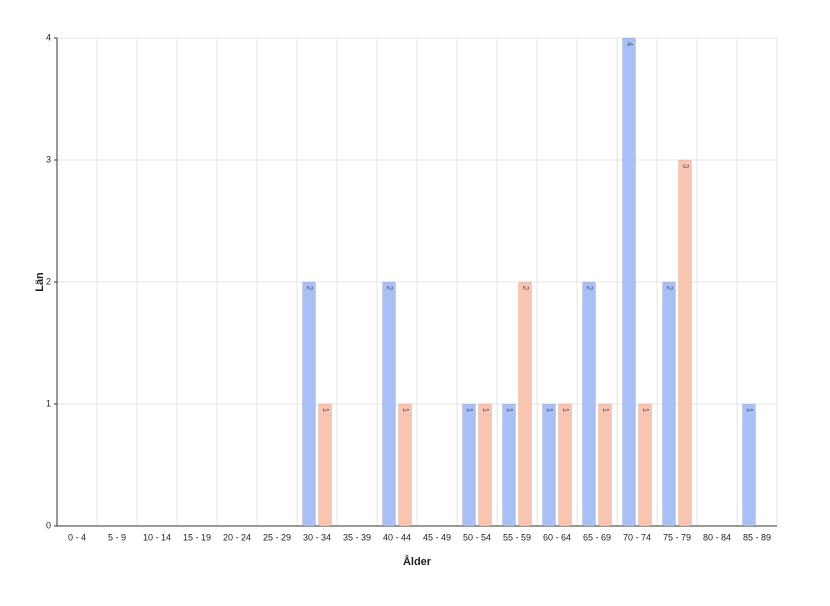 This screenshot has width=830, height=606. I want to click on y-tick-label: 1, so click(48, 403).